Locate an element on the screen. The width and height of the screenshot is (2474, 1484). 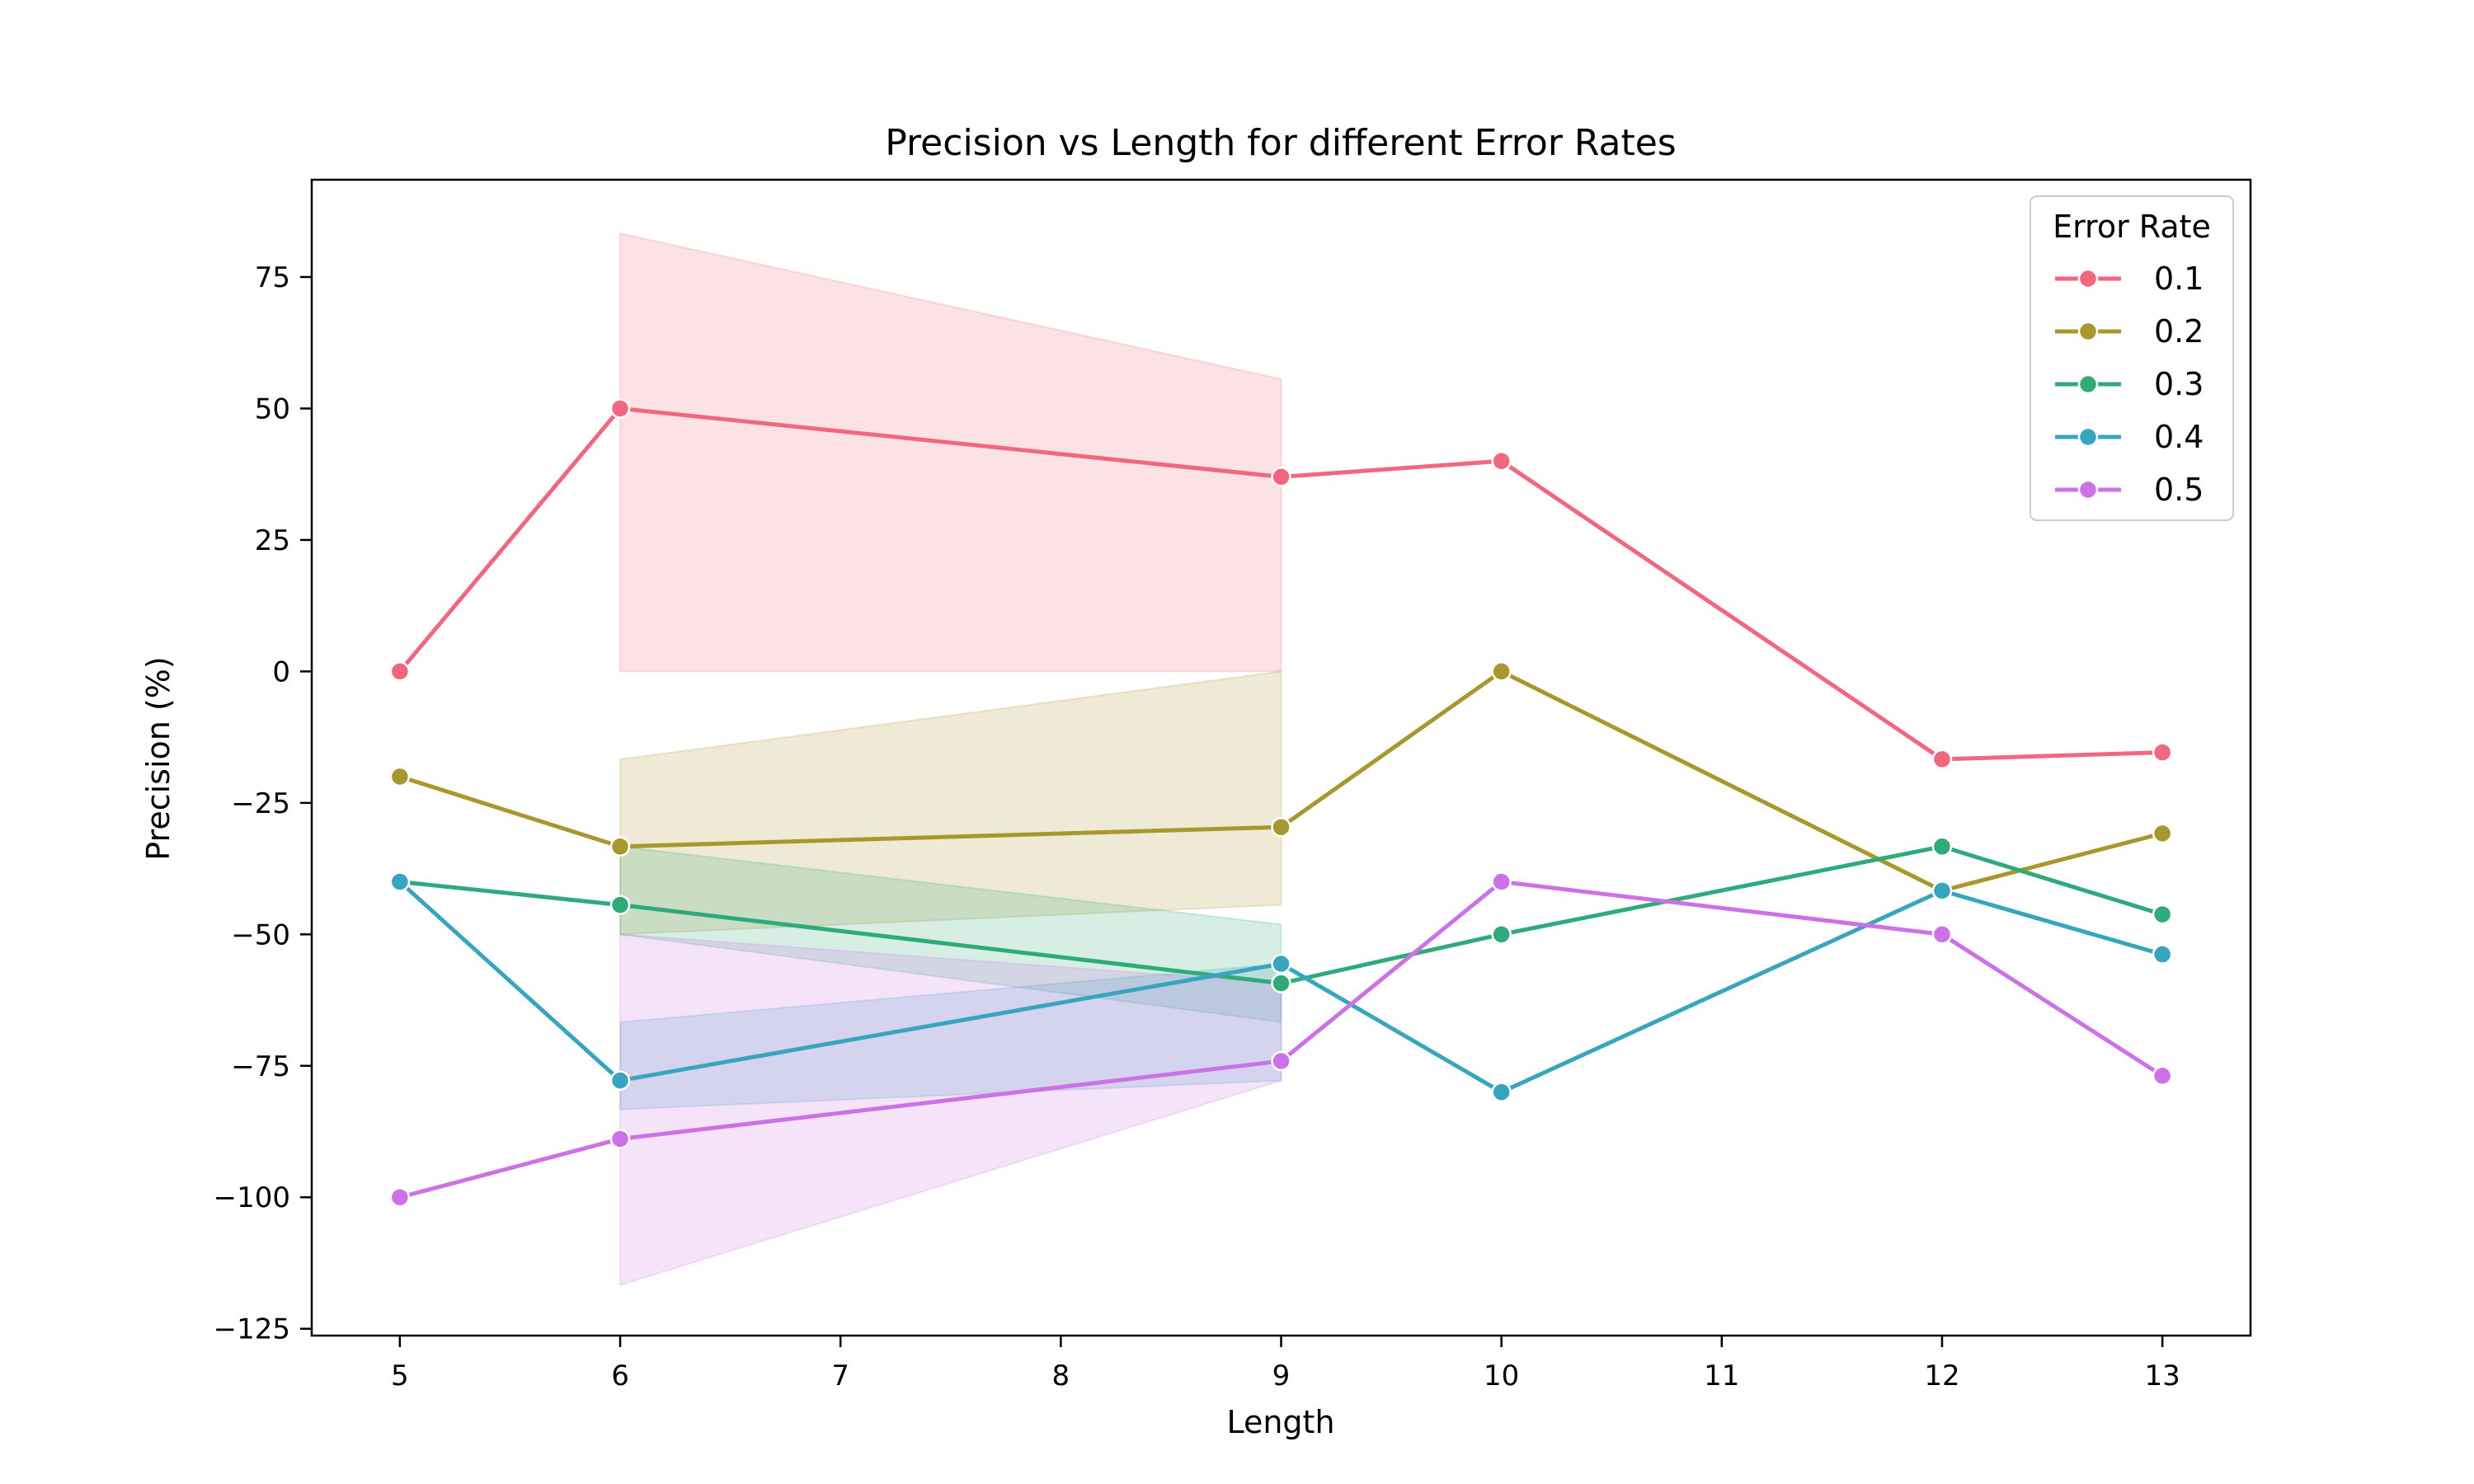
data-point-0.2-x10 is located at coordinates (1501, 671).